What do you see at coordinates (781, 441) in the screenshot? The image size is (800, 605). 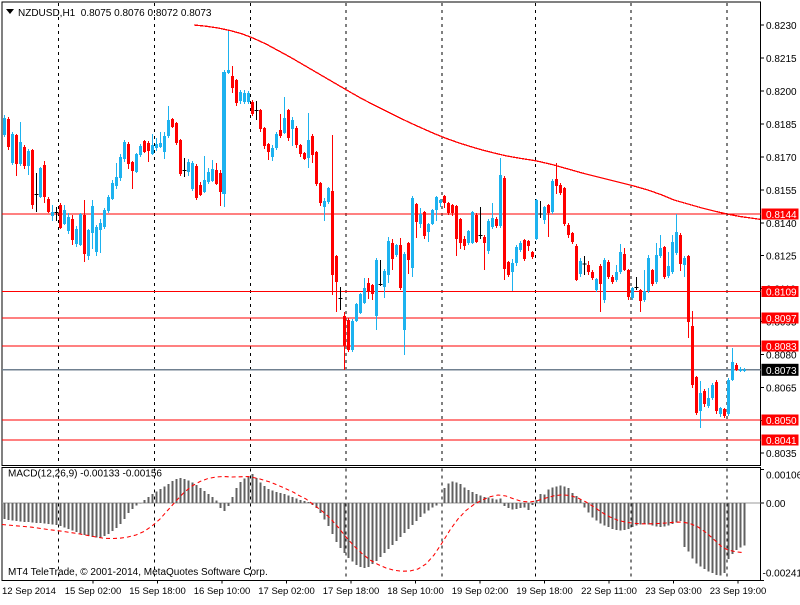 I see `svg-text: 0.8041` at bounding box center [781, 441].